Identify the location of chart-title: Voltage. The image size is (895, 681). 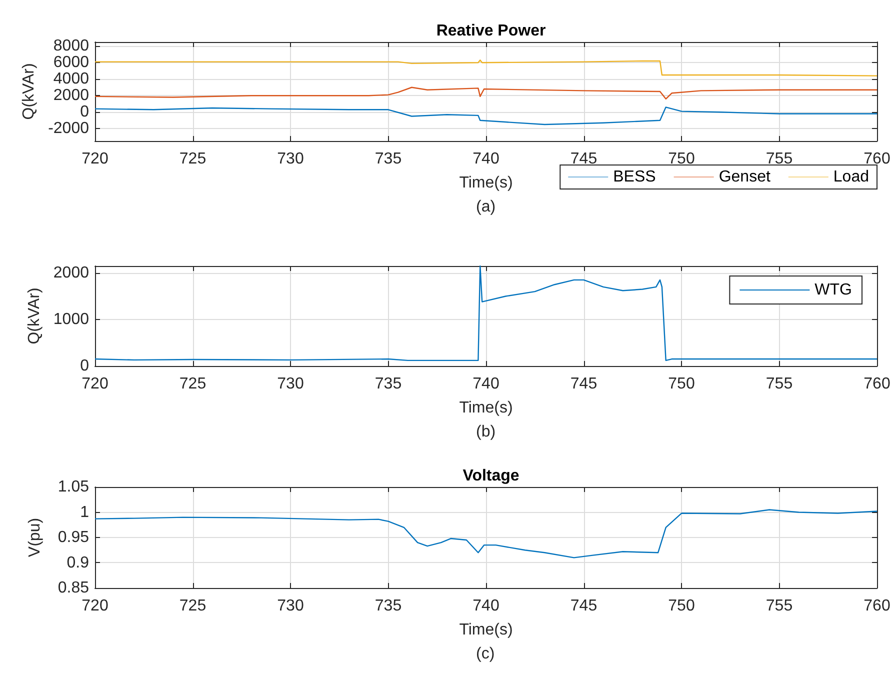
(491, 476).